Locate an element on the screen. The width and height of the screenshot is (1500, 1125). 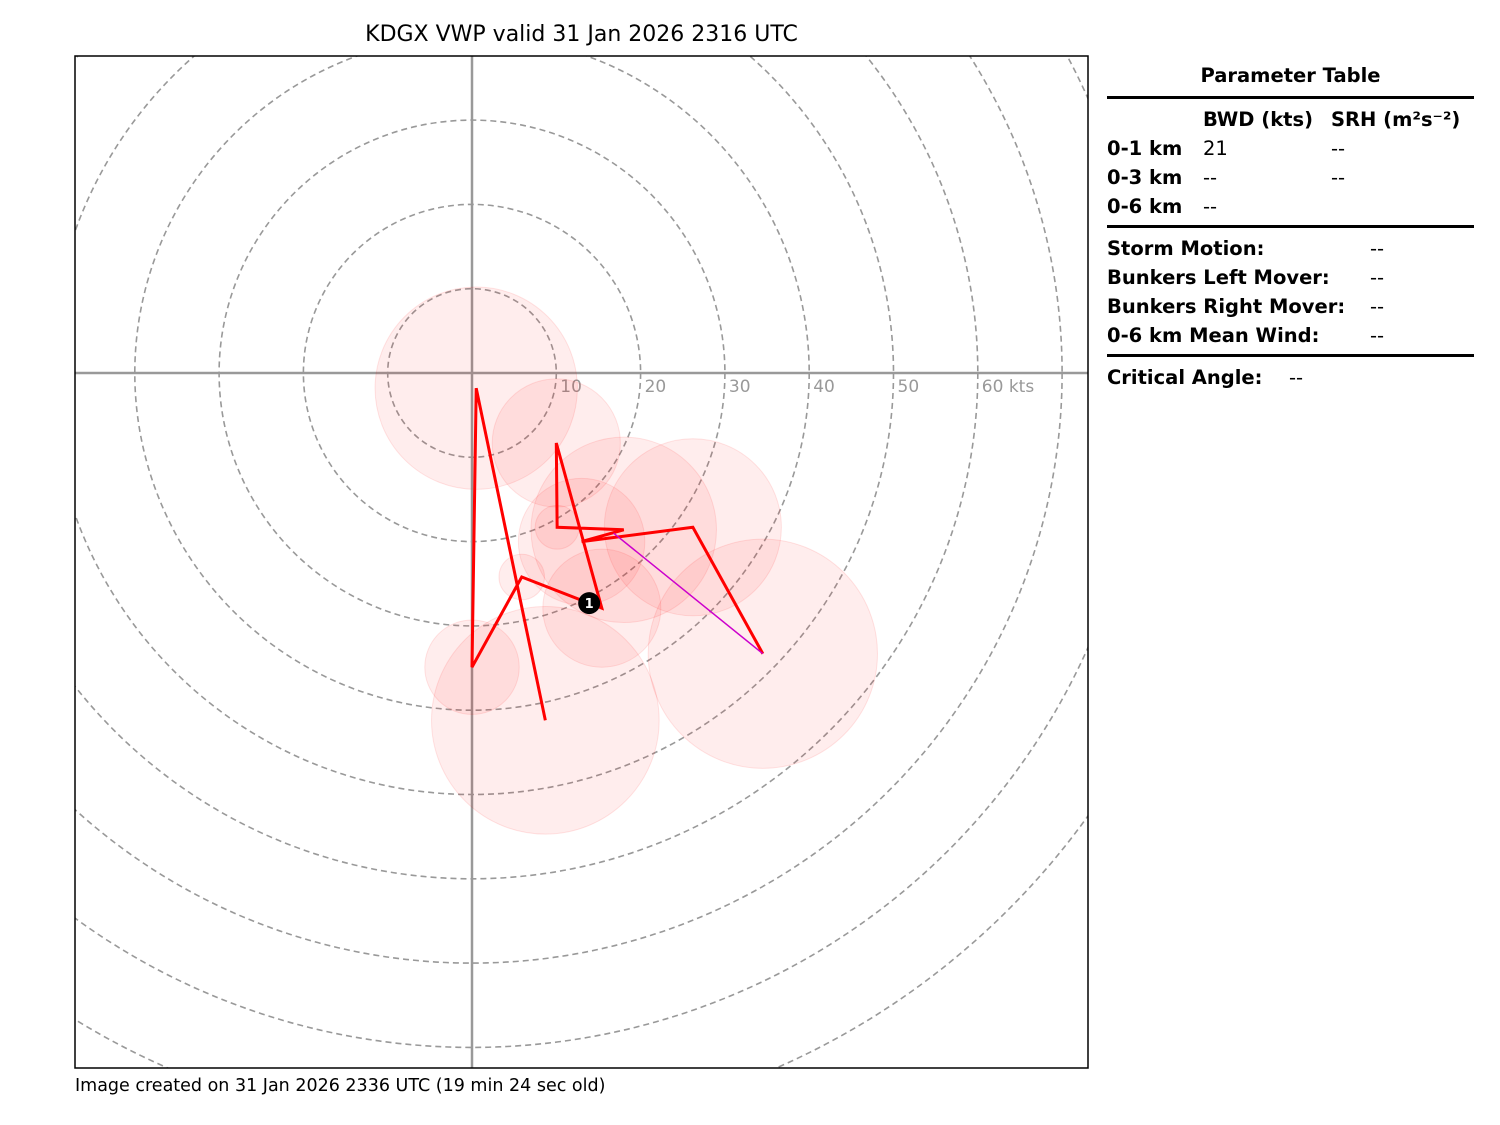
bwd-value: 21 is located at coordinates (1215, 148).